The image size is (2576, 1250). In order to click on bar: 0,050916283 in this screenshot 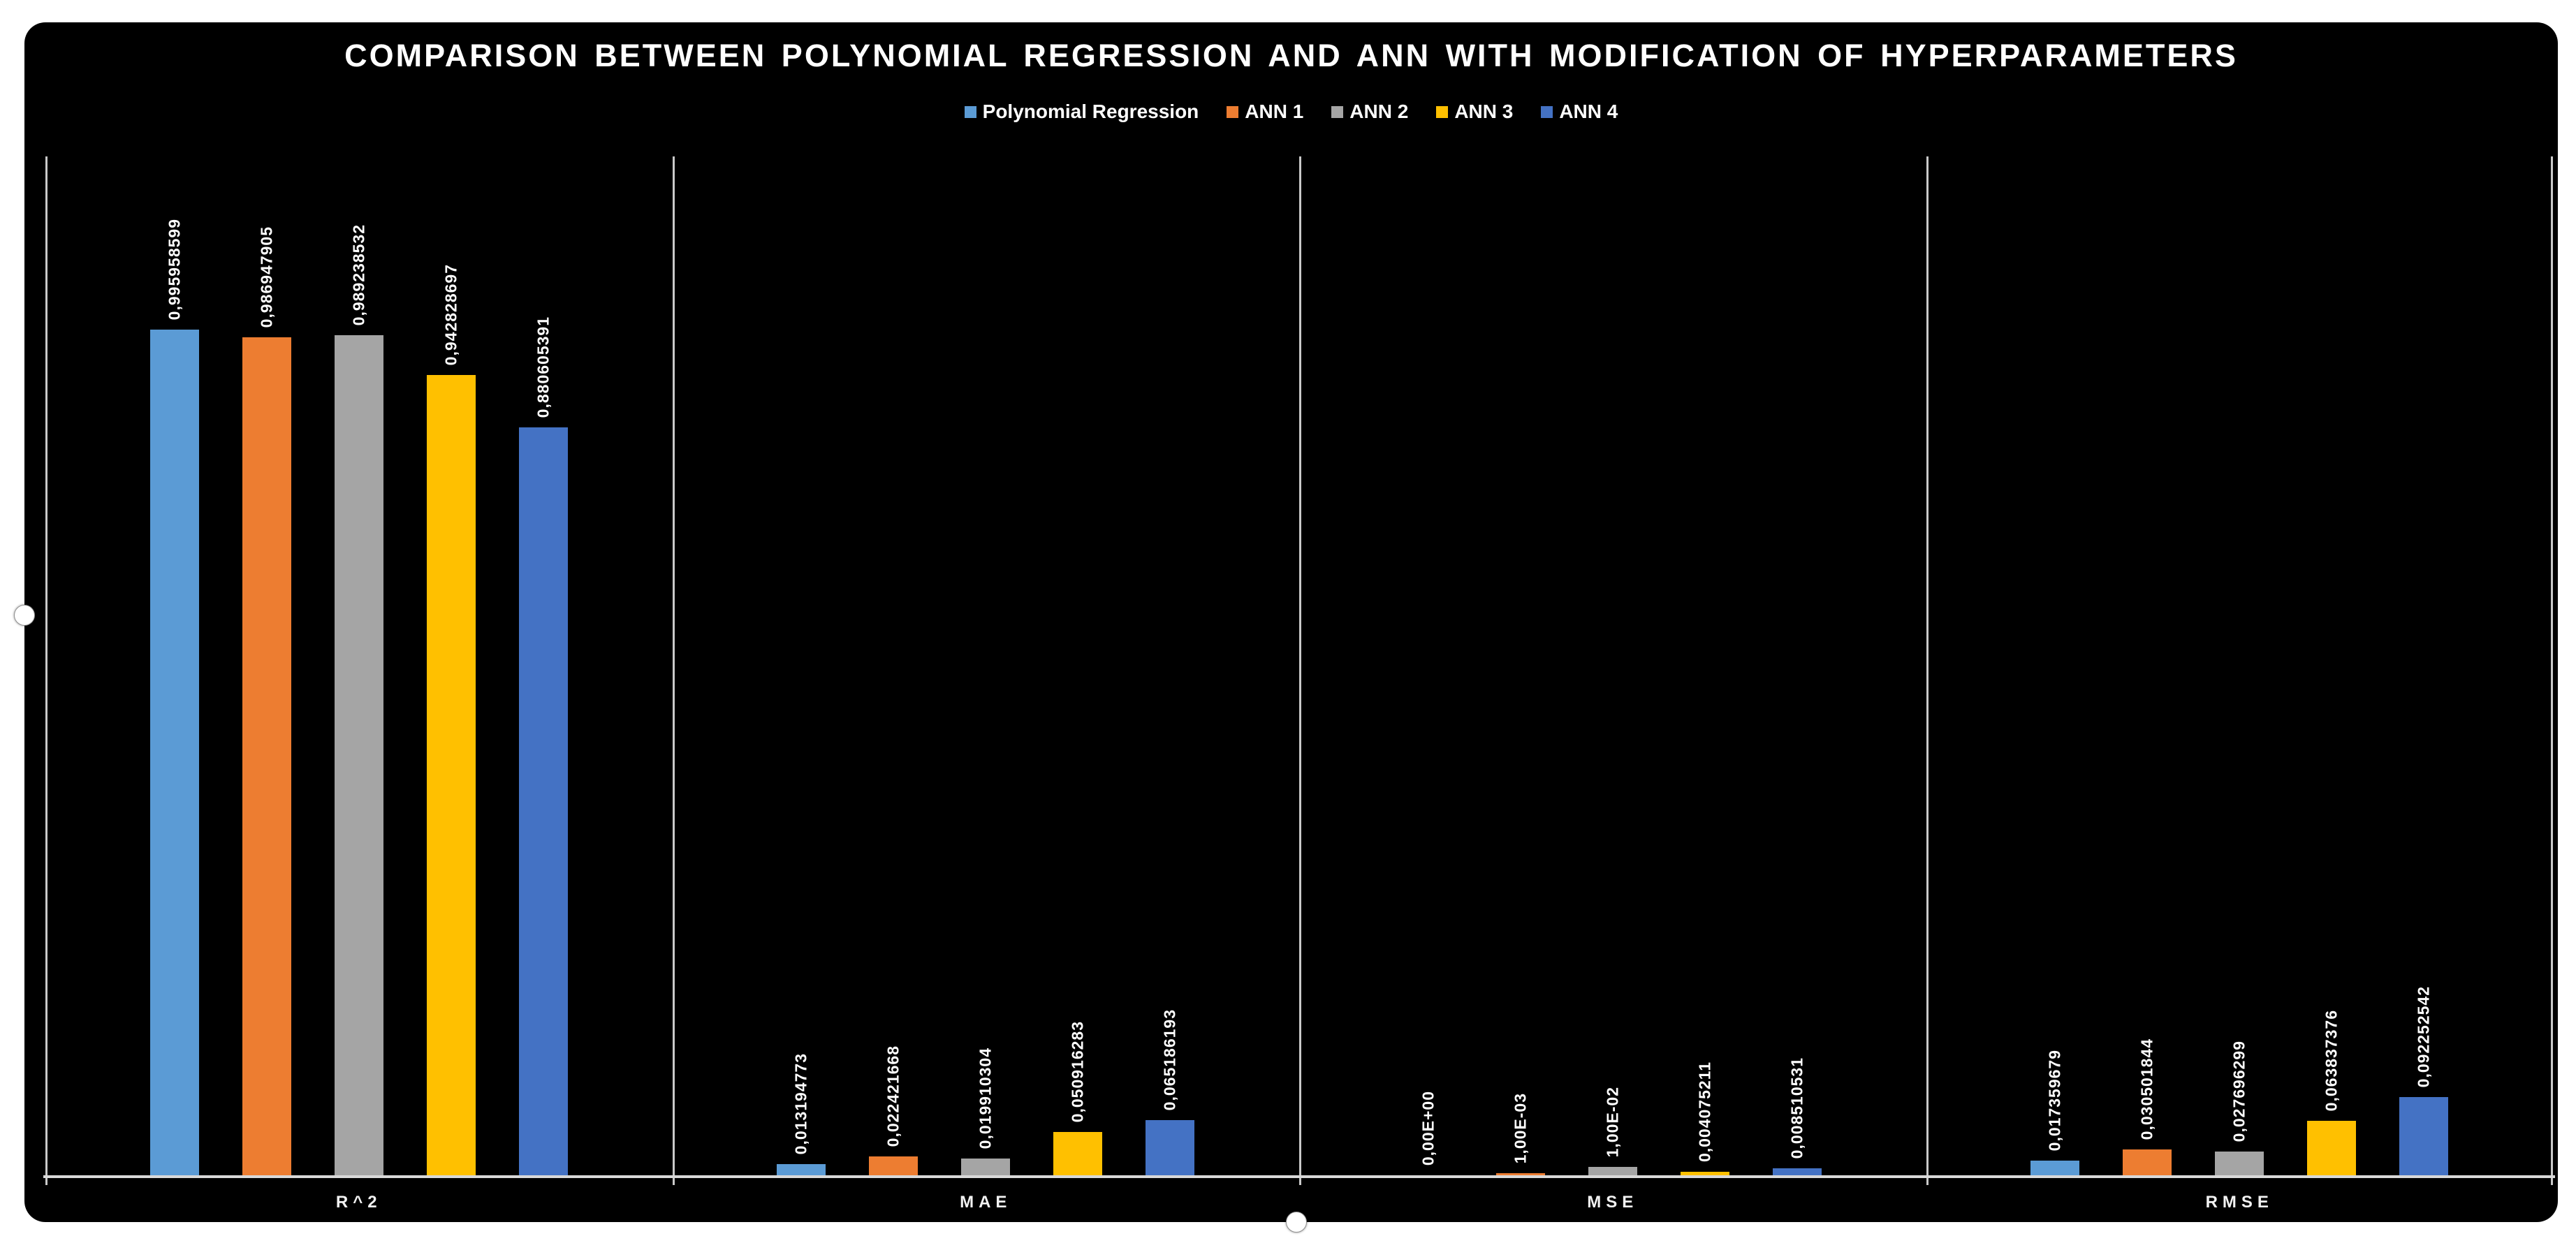, I will do `click(1078, 1098)`.